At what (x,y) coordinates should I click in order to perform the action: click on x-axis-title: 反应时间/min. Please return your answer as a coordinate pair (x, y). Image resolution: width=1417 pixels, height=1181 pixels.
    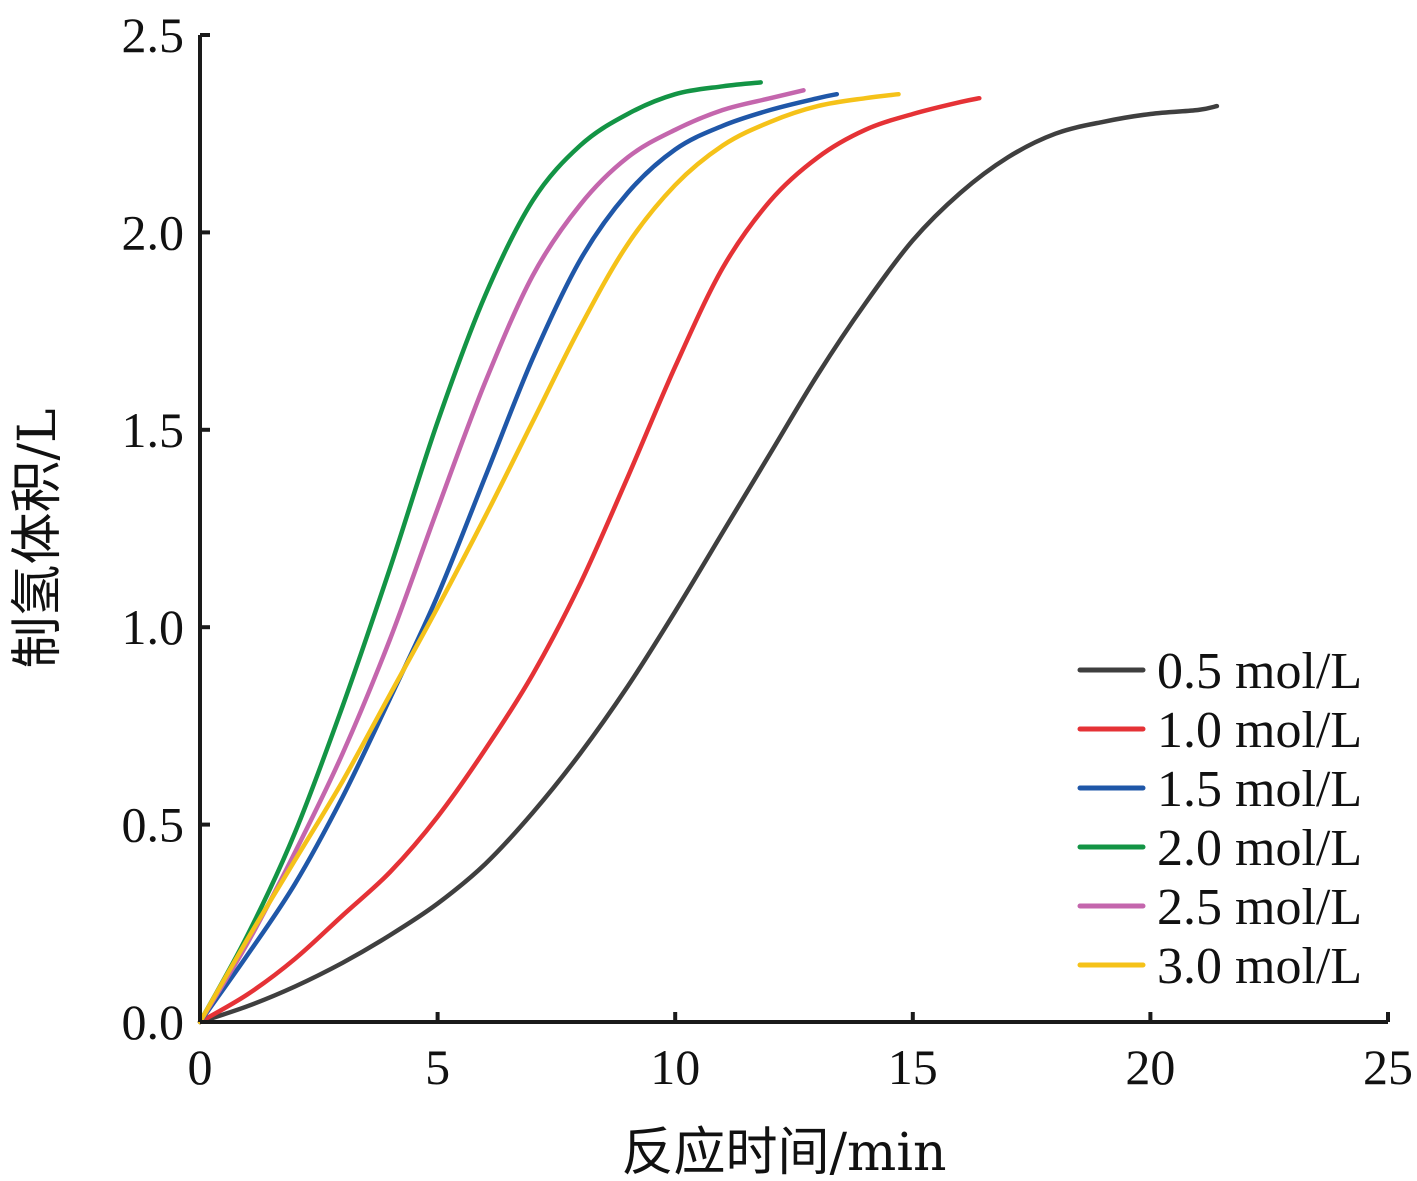
    Looking at the image, I should click on (784, 1152).